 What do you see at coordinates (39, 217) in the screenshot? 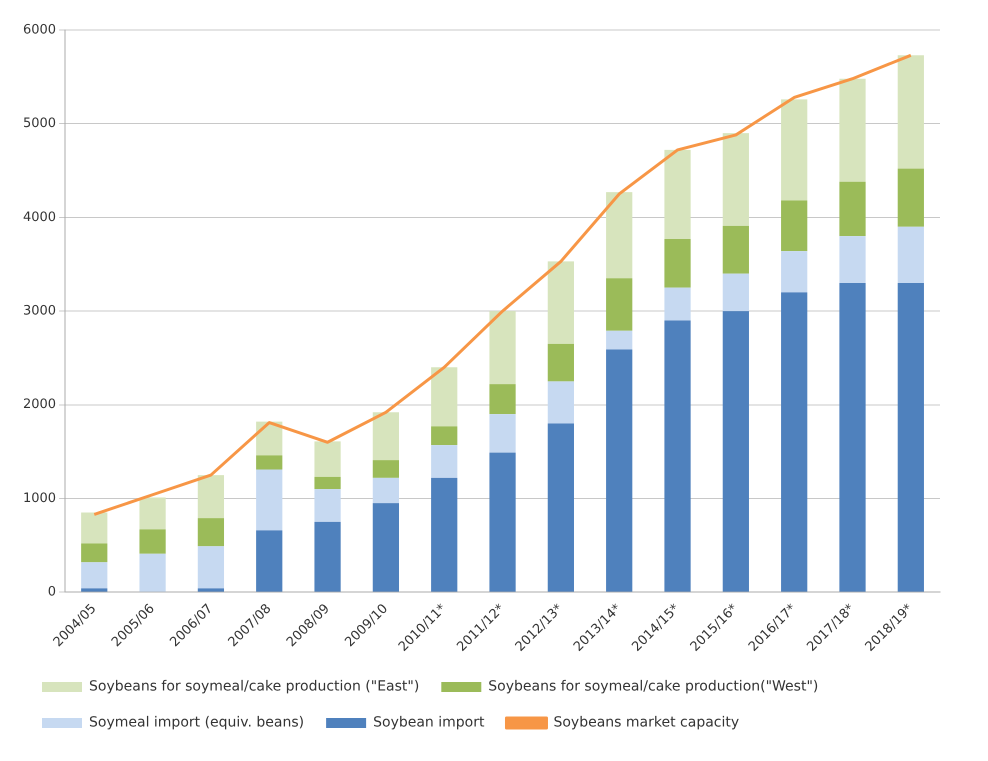
I see `y-tick-label: 4000` at bounding box center [39, 217].